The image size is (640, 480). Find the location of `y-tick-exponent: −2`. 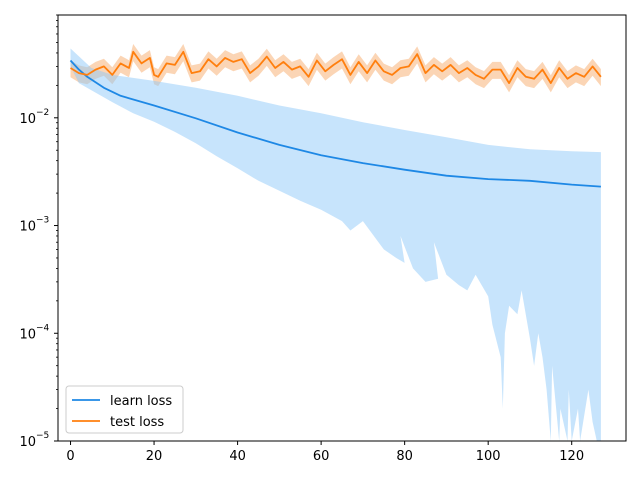

y-tick-exponent: −2 is located at coordinates (42, 113).